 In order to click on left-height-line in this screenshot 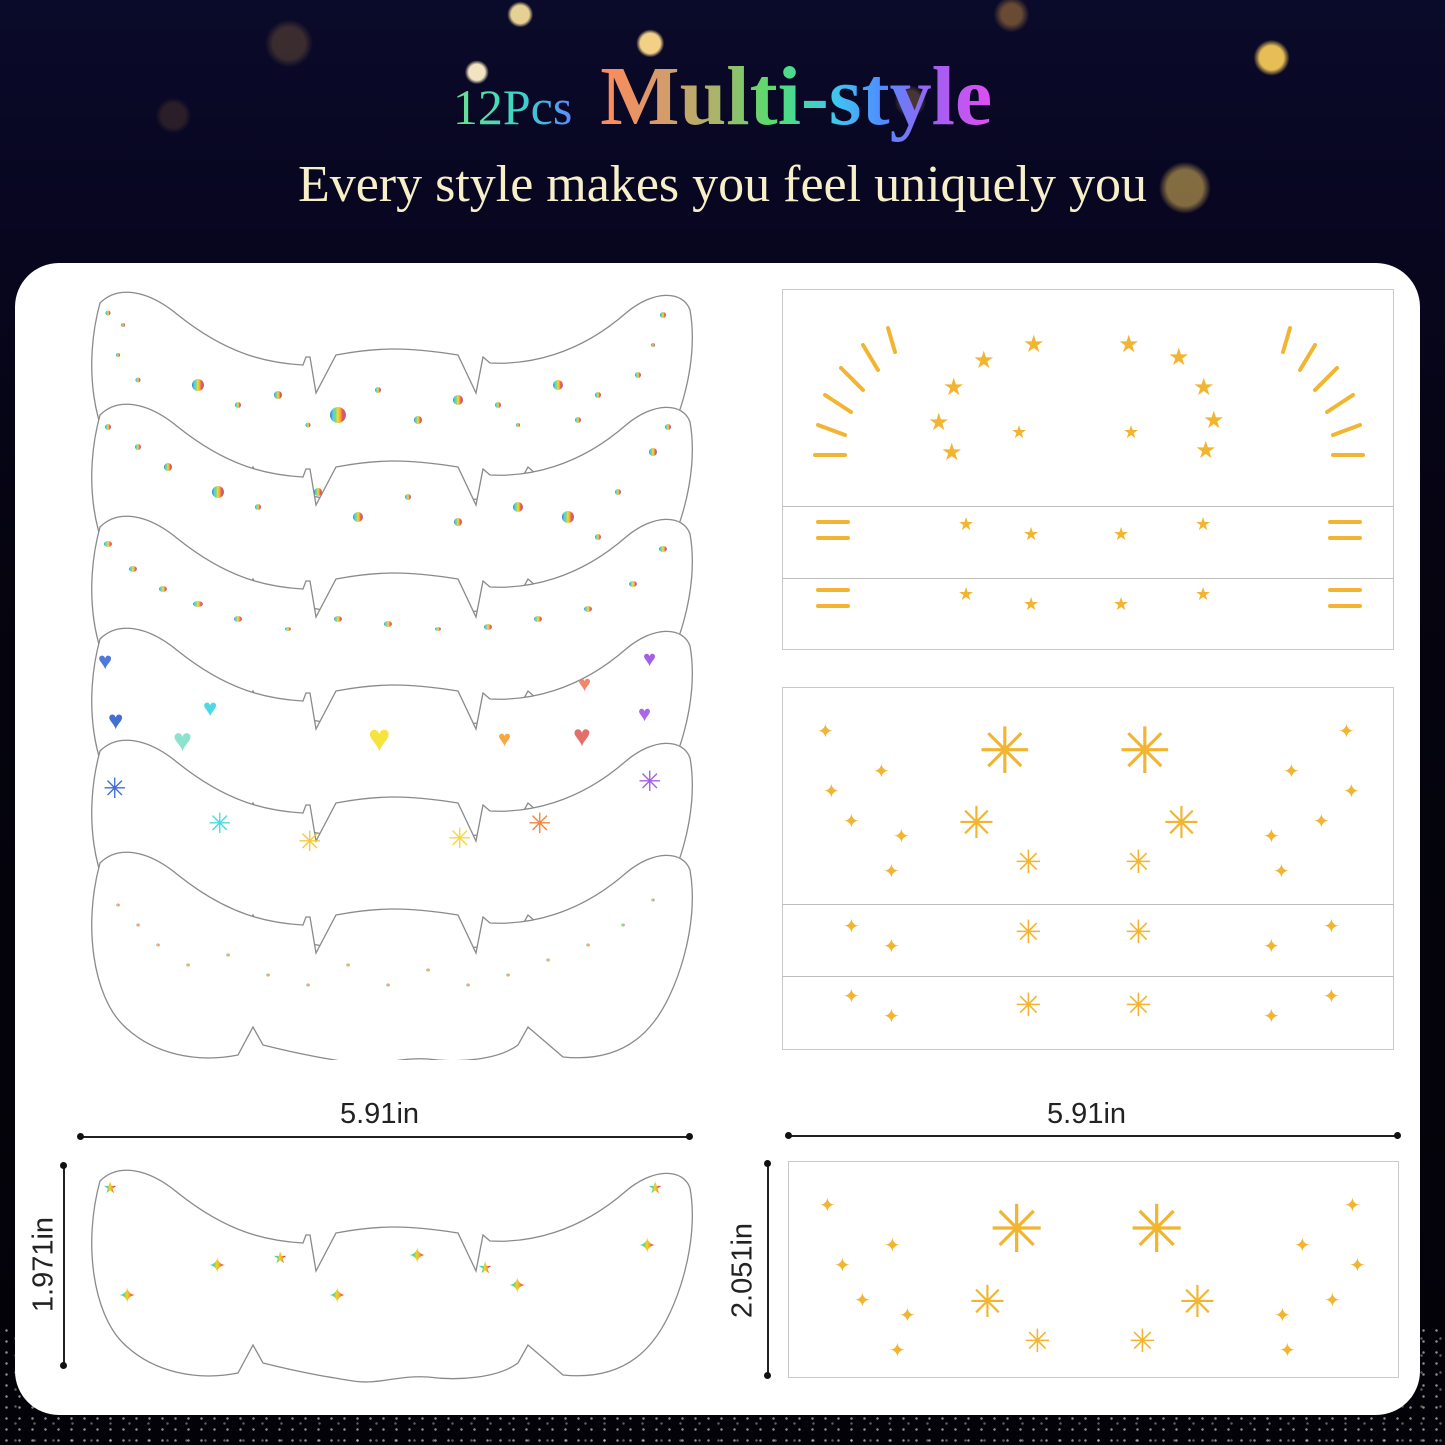, I will do `click(64, 1265)`.